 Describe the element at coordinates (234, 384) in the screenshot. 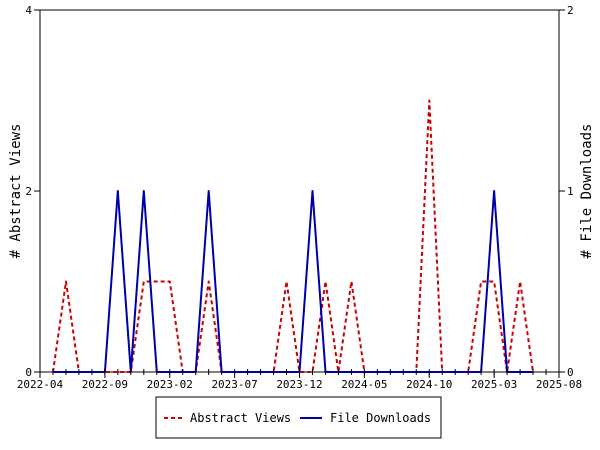

I see `x-tick-label: 2023-07` at that location.